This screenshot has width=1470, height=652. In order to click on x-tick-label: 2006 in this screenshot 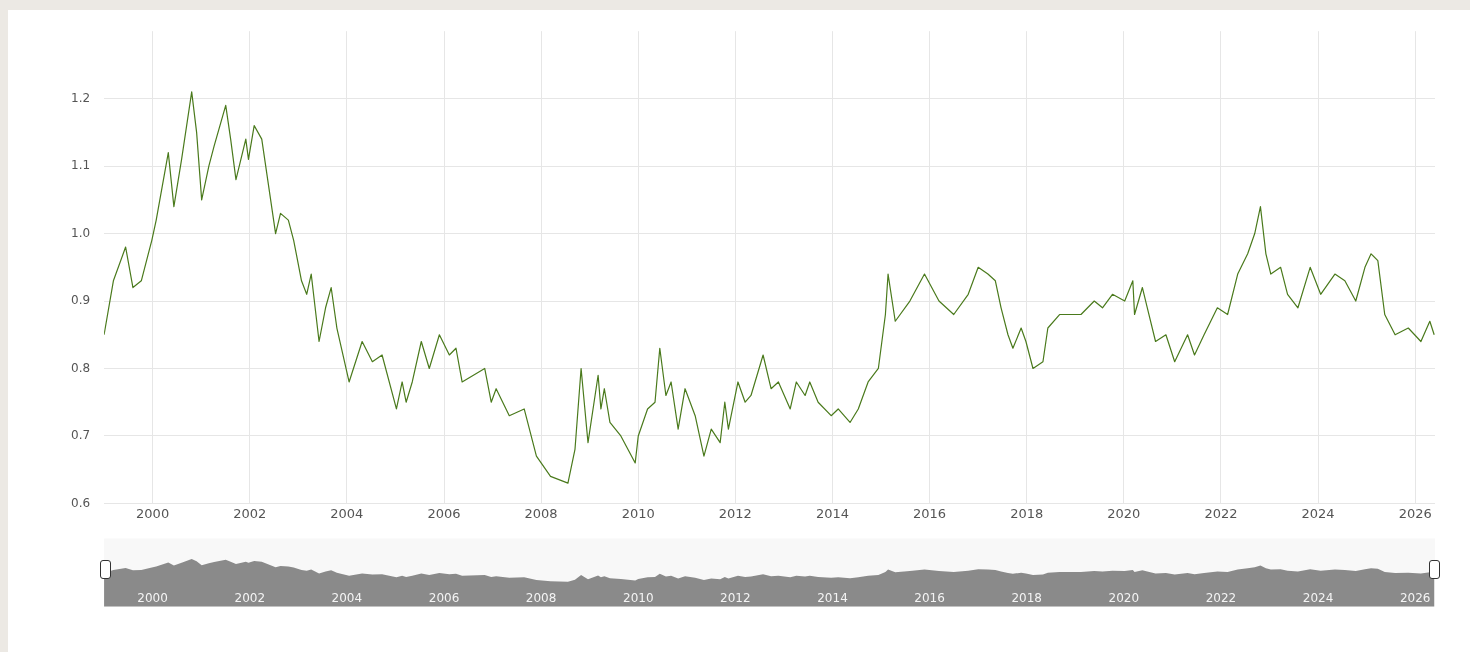, I will do `click(444, 597)`.